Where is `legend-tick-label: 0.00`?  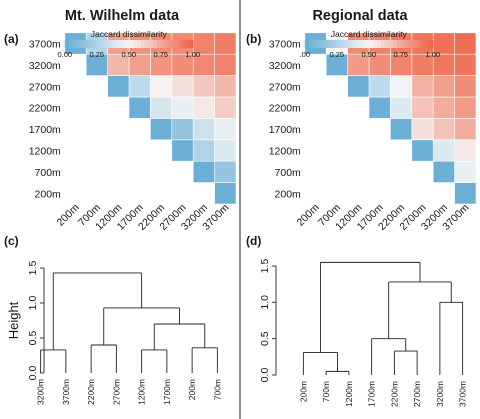
legend-tick-label: 0.00 is located at coordinates (64, 54).